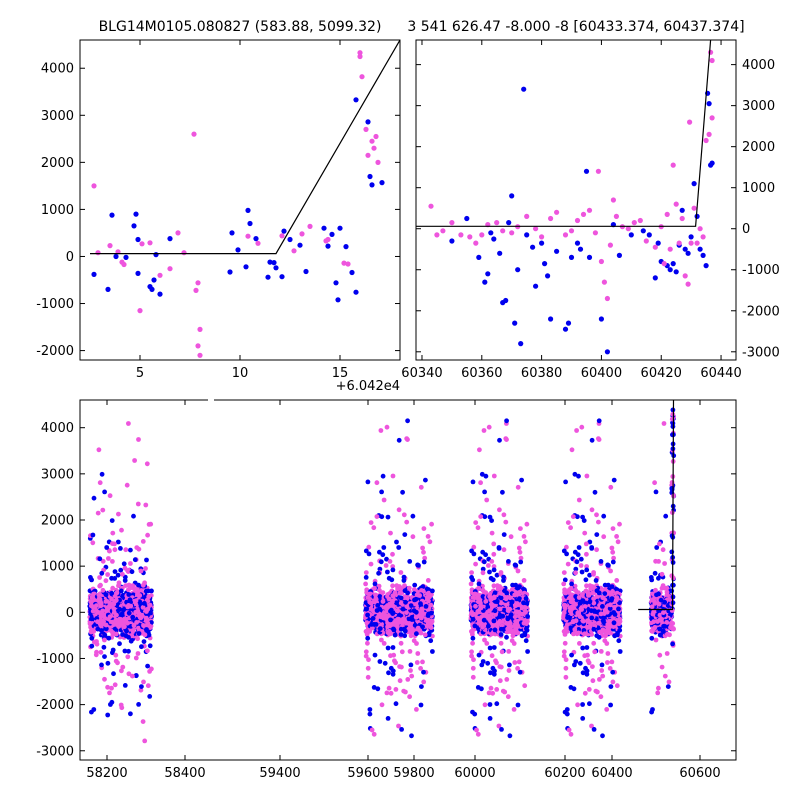 This screenshot has width=800, height=800. Describe the element at coordinates (55, 304) in the screenshot. I see `top-left-ytick-label: -1000` at that location.